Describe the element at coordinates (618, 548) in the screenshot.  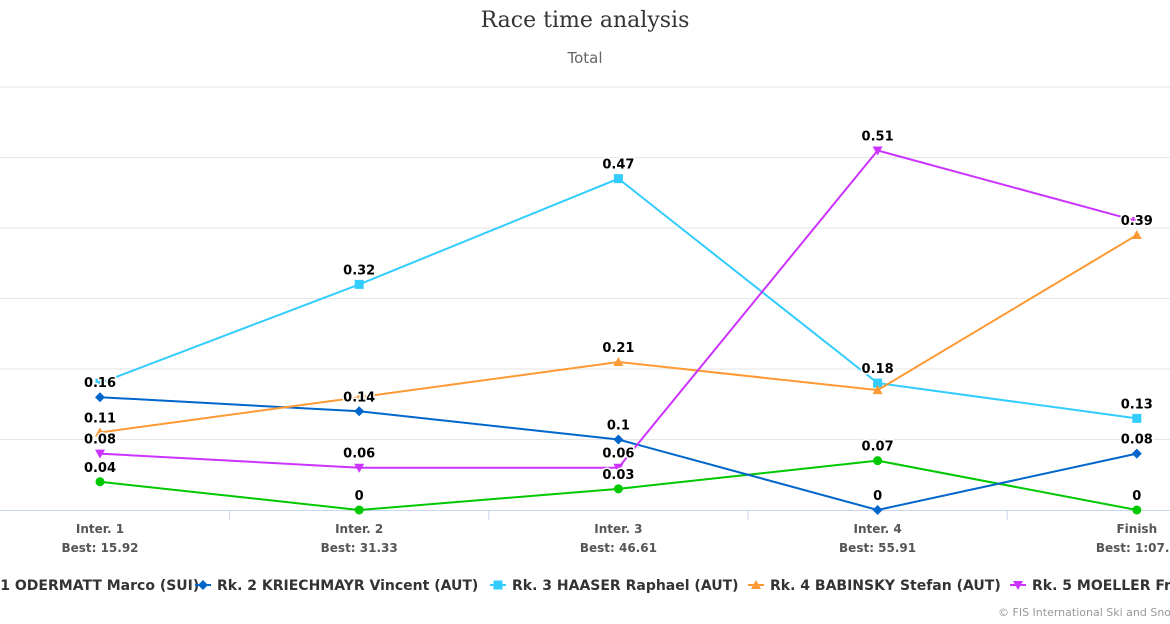
I see `x-tick-sublabel: Best: 46.61` at that location.